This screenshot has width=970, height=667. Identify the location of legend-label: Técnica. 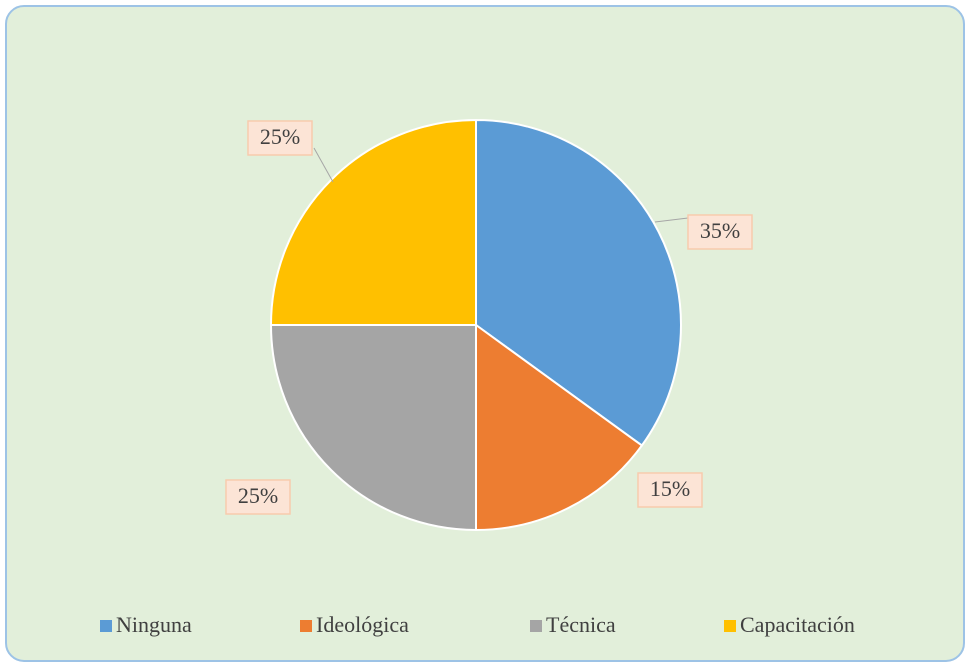
(581, 624).